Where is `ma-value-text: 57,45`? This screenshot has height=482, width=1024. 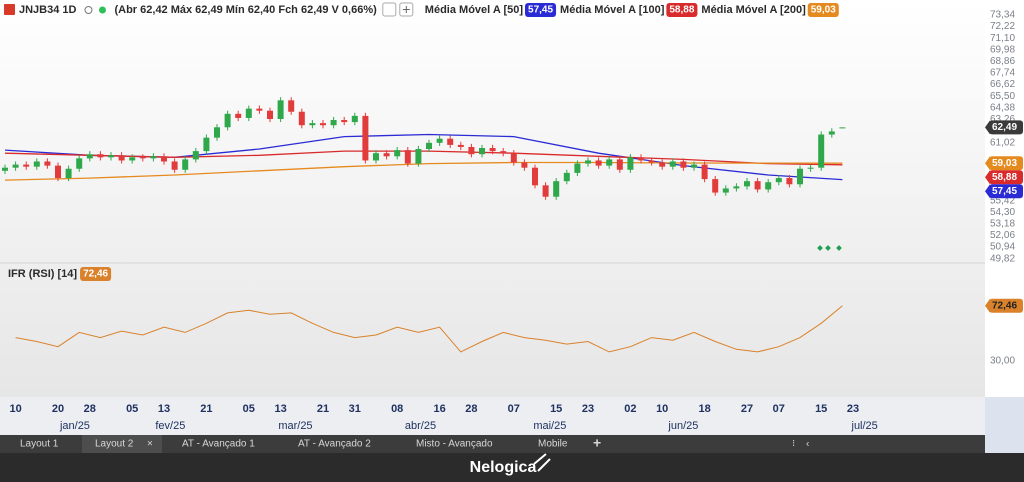 ma-value-text: 57,45 is located at coordinates (540, 10).